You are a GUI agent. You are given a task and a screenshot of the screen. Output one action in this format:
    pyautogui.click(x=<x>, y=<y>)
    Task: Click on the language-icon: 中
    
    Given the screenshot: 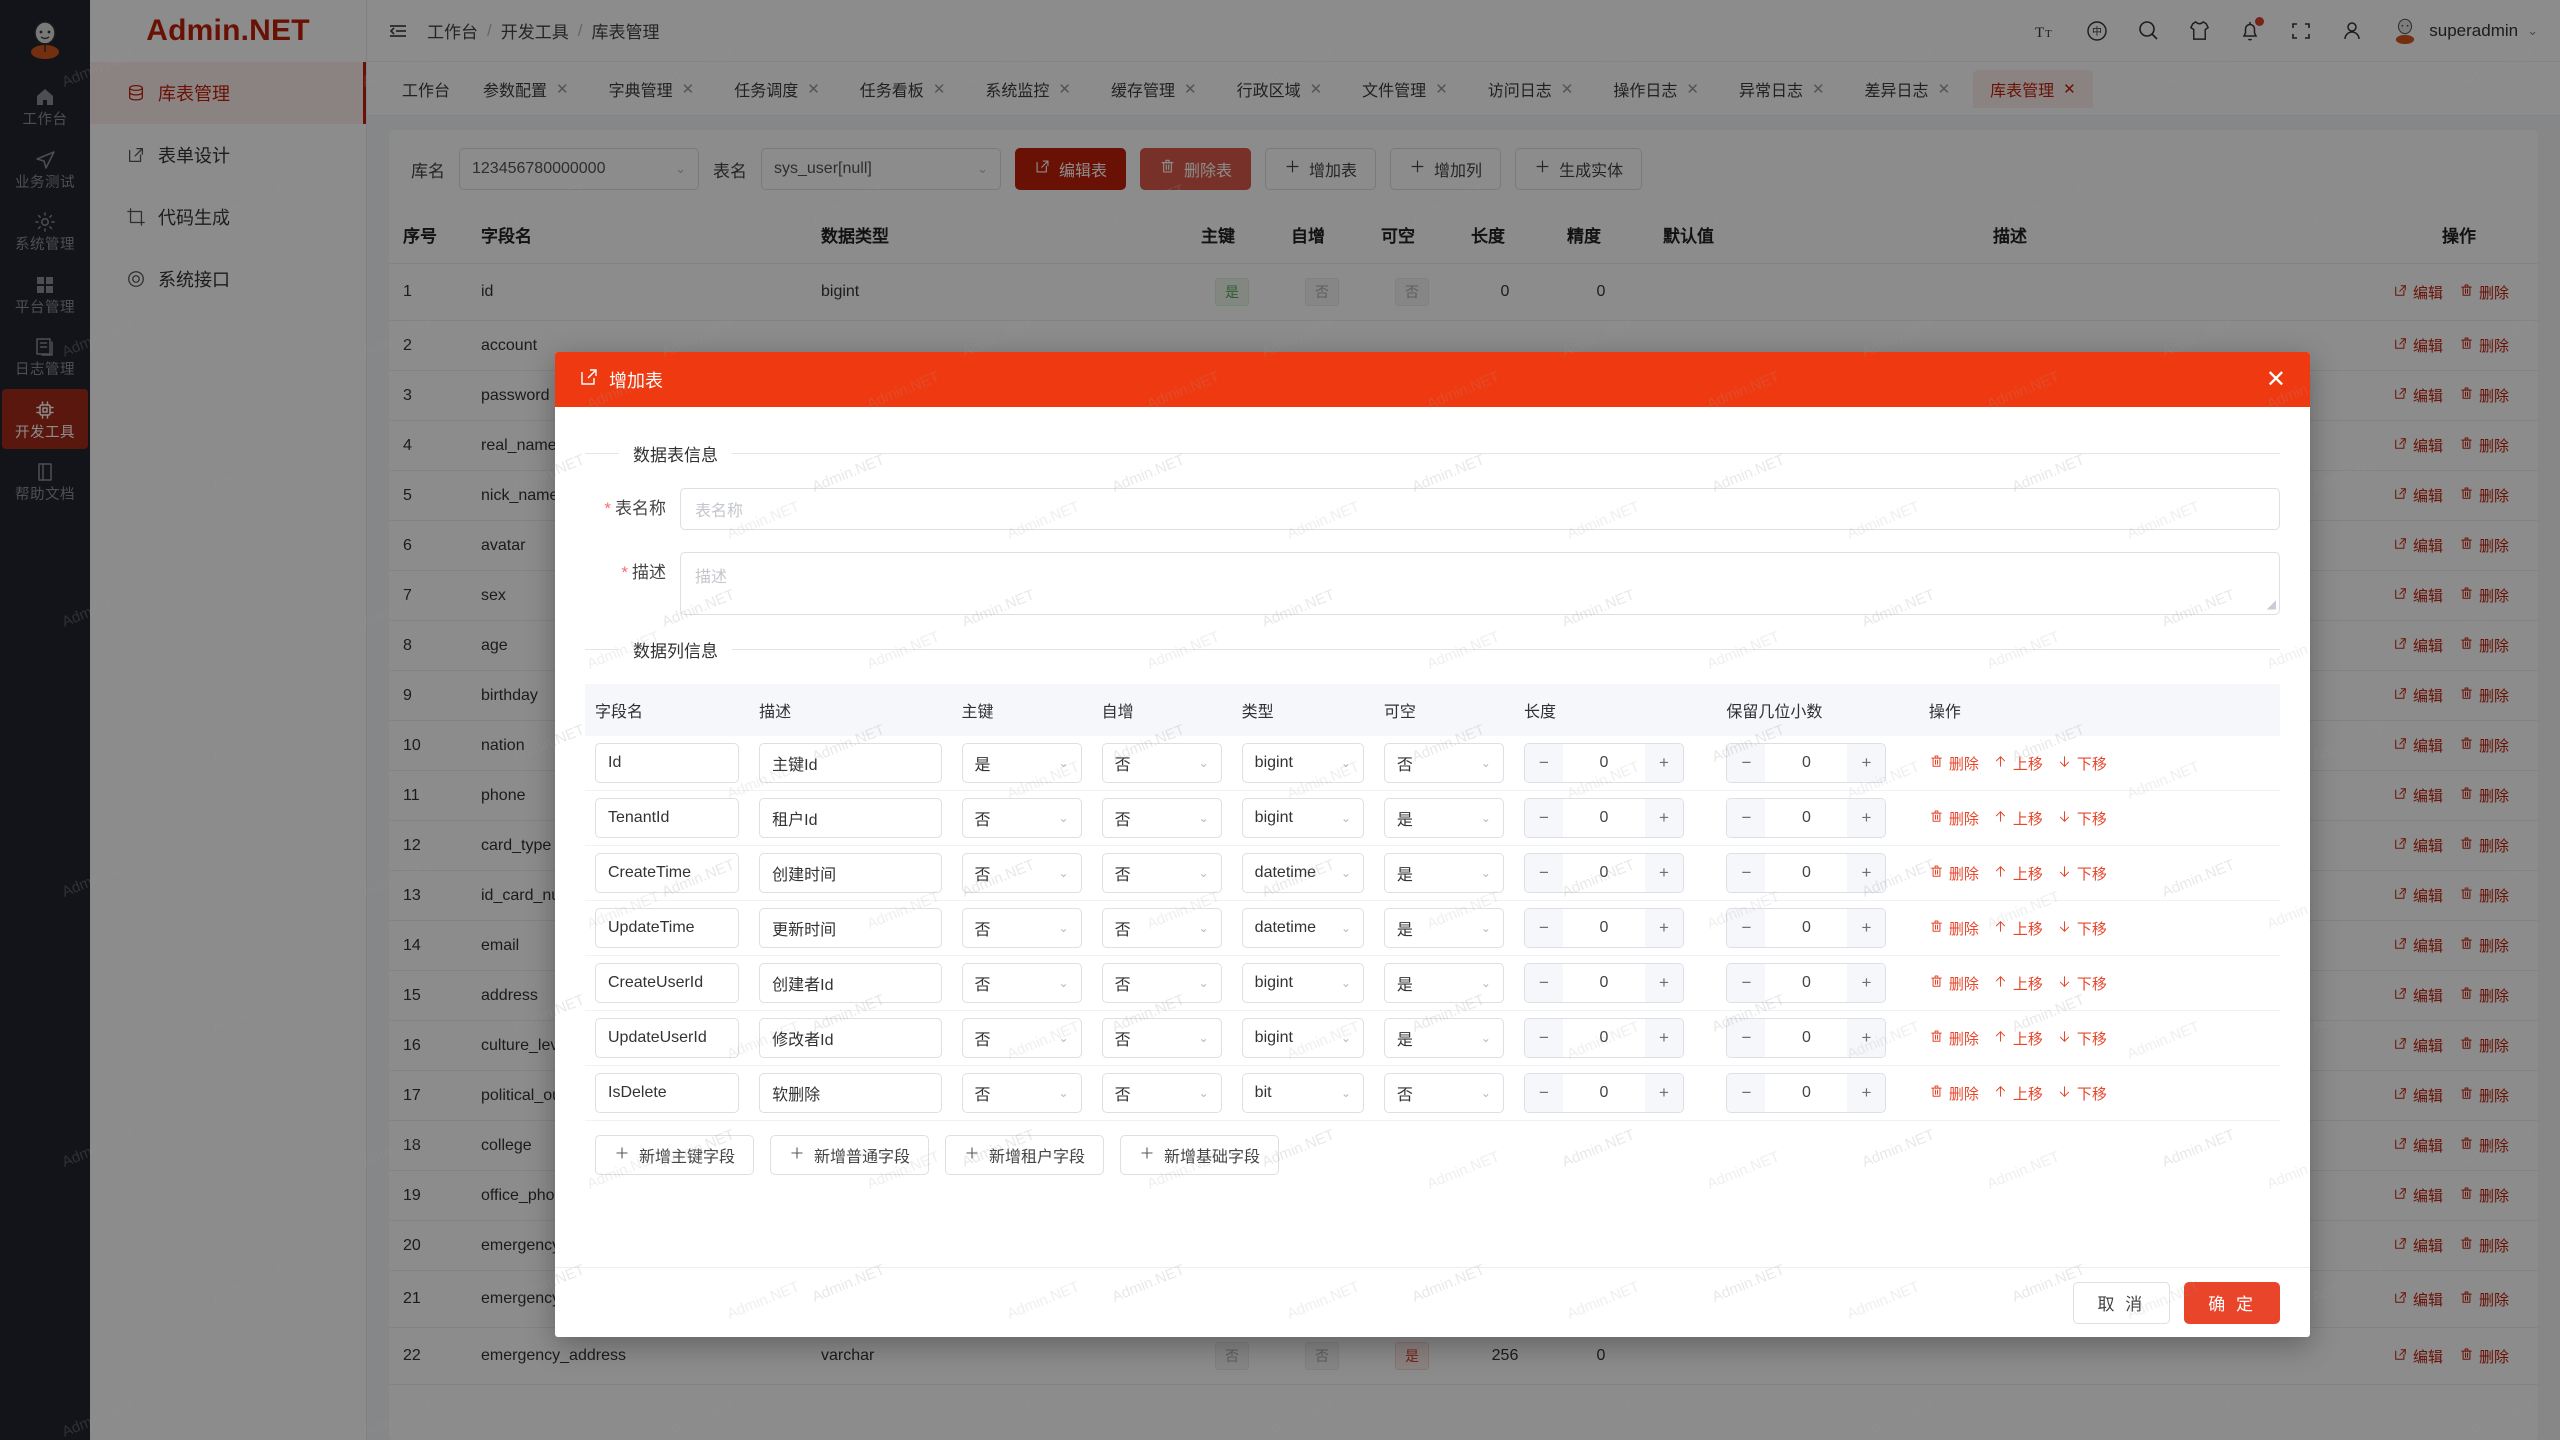 What is the action you would take?
    pyautogui.click(x=2097, y=31)
    